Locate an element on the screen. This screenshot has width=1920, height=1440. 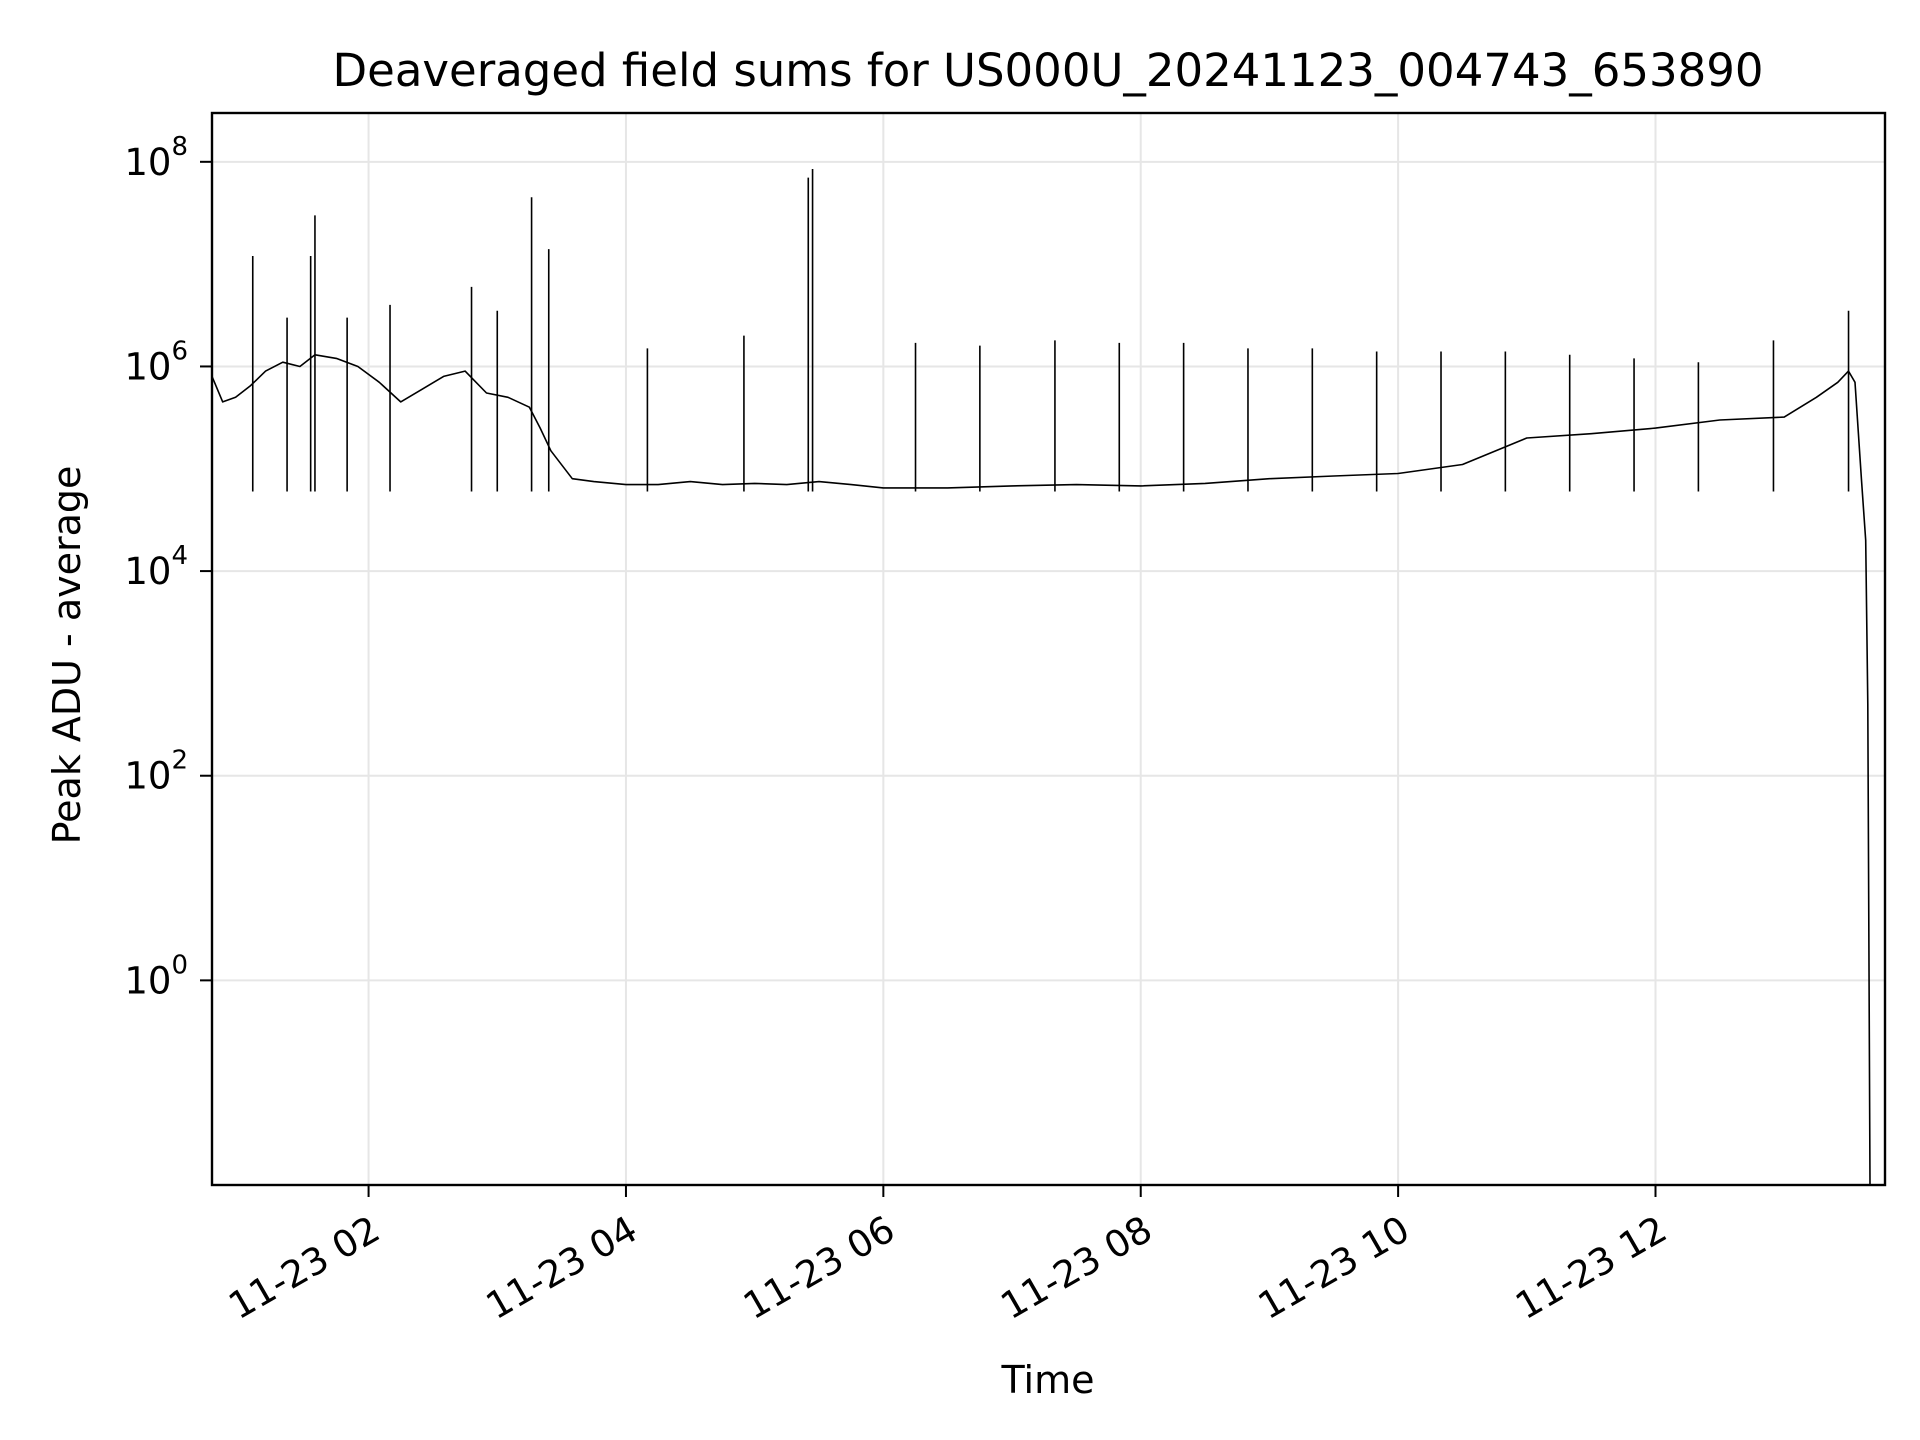
x-axis-label: Time is located at coordinates (1048, 1380).